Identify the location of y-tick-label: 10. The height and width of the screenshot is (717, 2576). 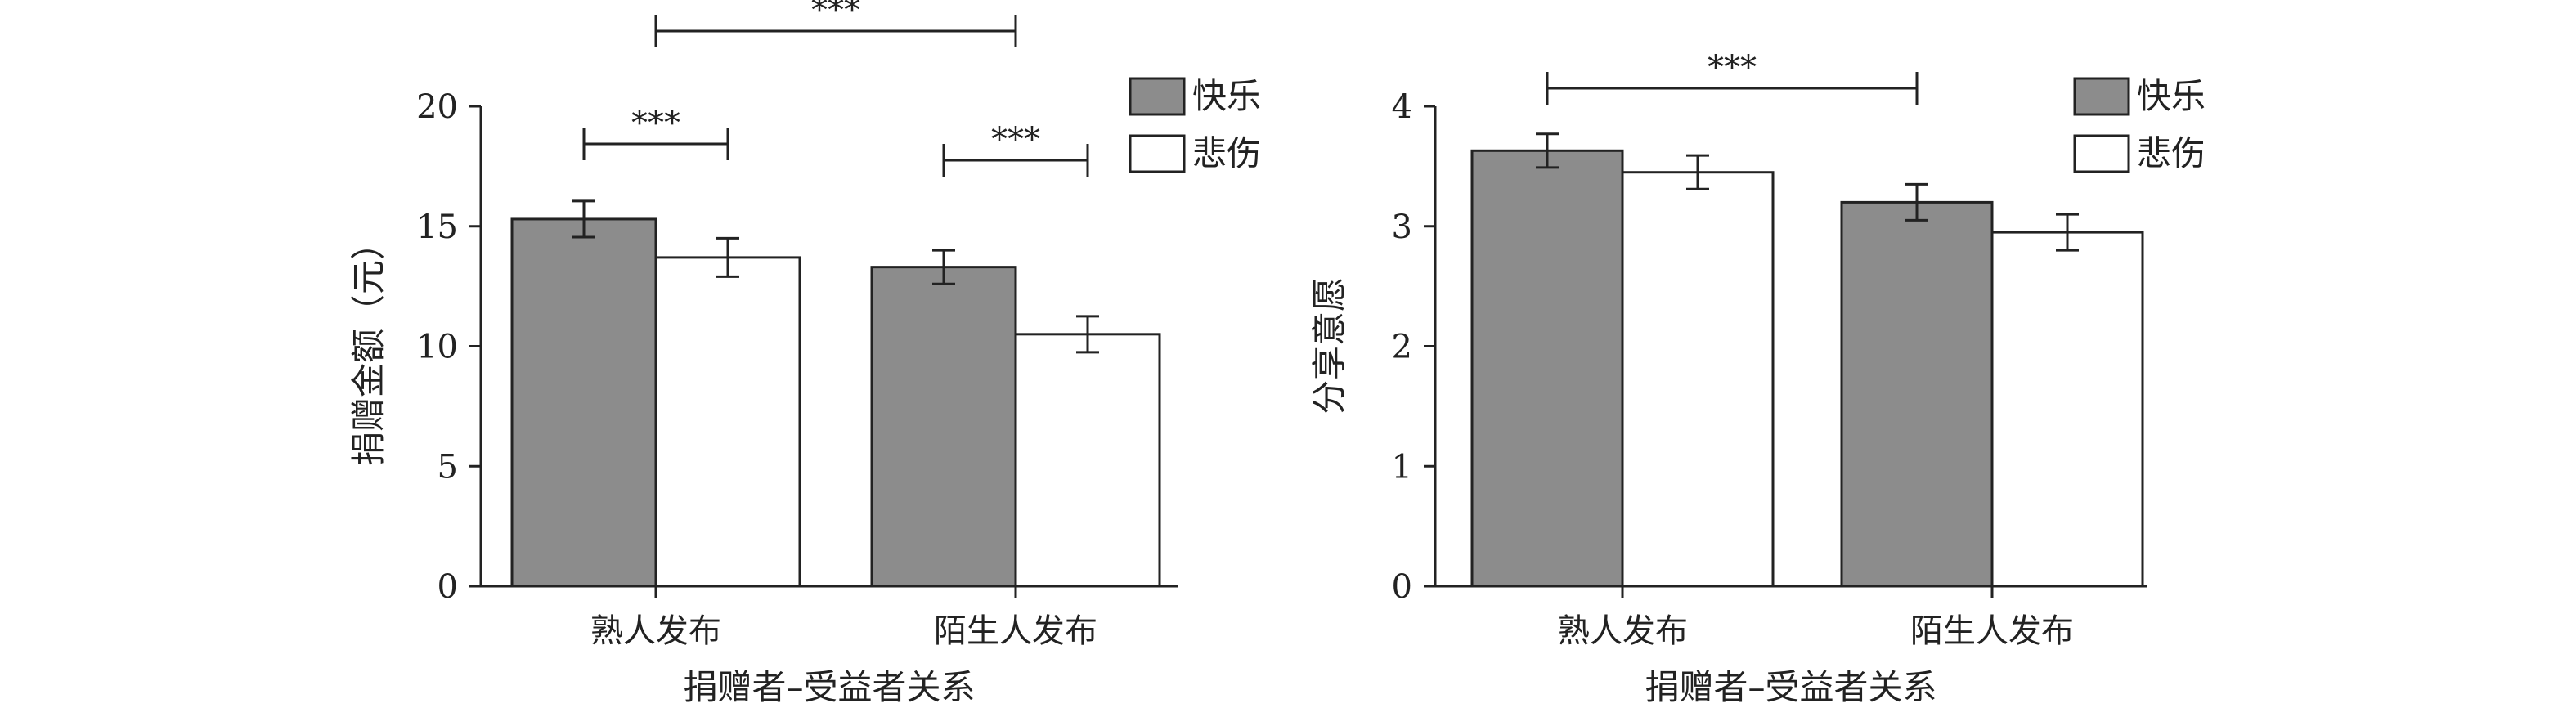
(437, 347).